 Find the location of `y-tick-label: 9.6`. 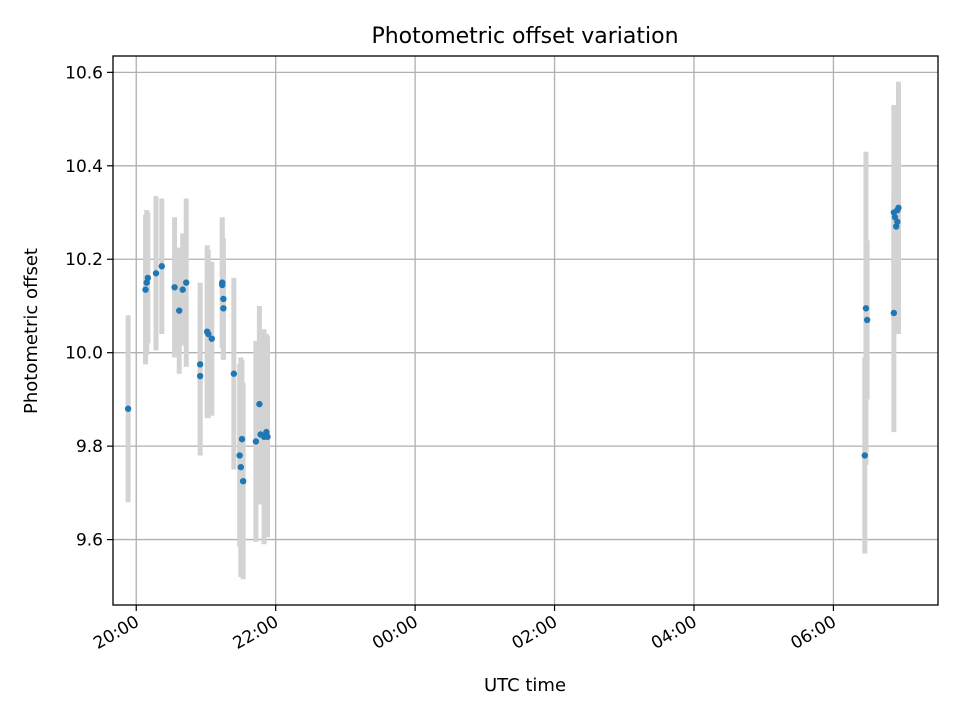

y-tick-label: 9.6 is located at coordinates (89, 541).